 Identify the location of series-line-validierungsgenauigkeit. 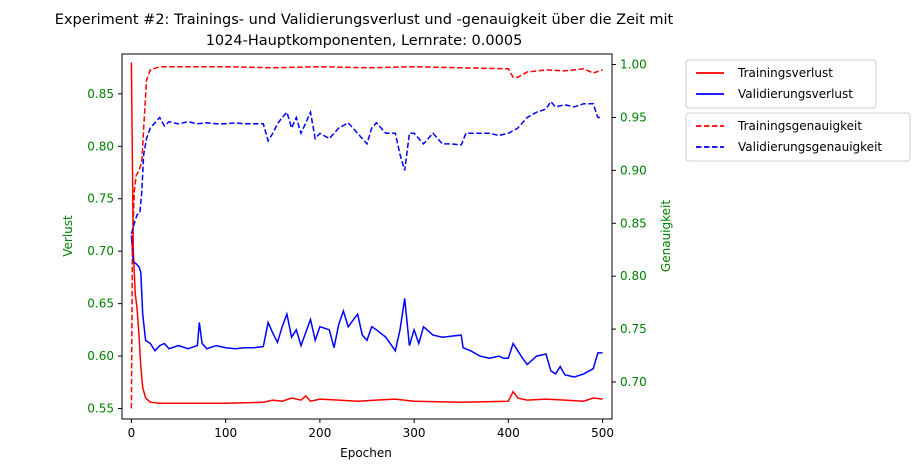
(366, 167).